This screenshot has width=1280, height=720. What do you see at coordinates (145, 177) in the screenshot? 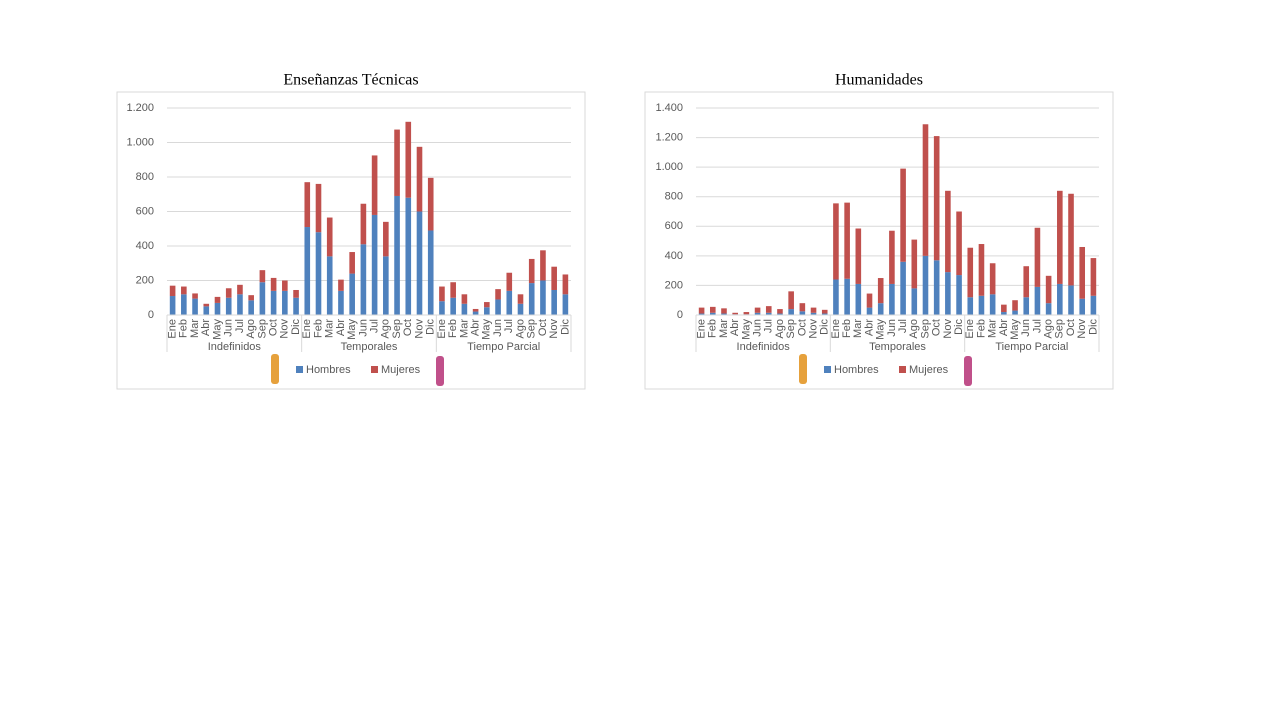
I see `y-tick-label: 800` at bounding box center [145, 177].